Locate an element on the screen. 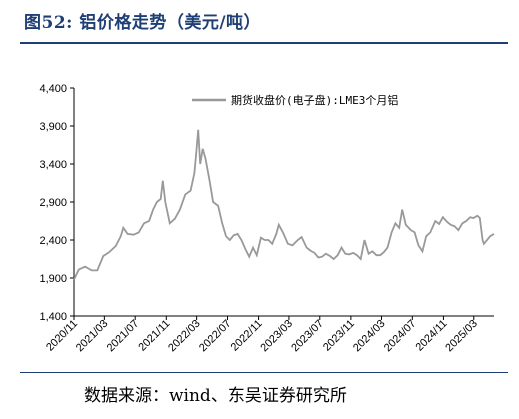 This screenshot has width=519, height=419. title-rule is located at coordinates (264, 43).